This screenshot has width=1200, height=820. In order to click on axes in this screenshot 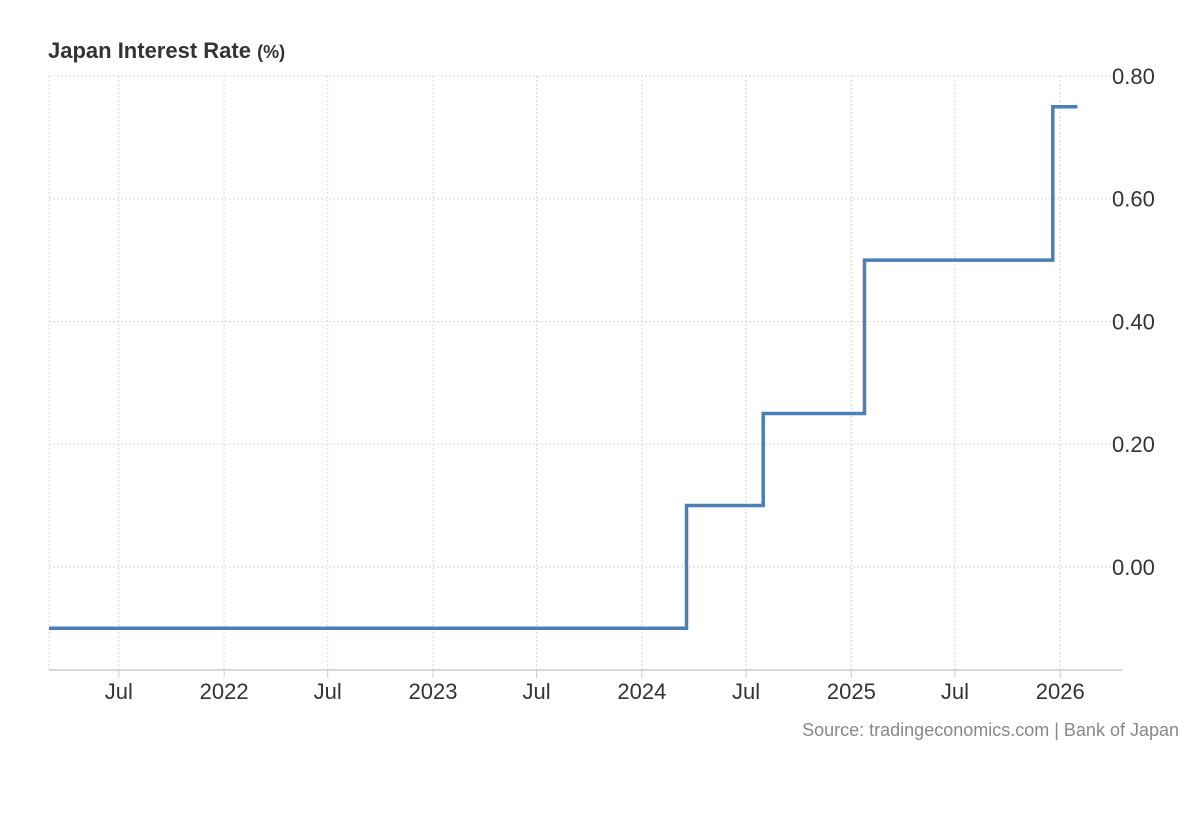, I will do `click(585, 673)`.